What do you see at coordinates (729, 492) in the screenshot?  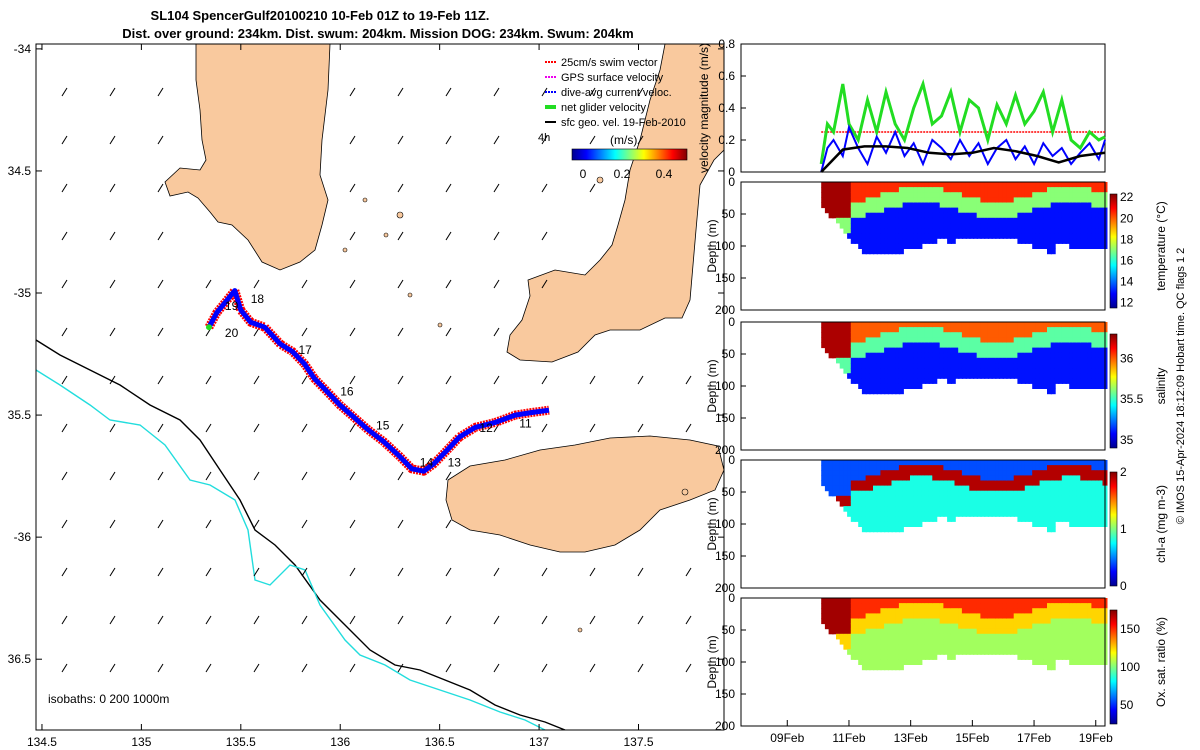 I see `section-y-tick-label: 50` at bounding box center [729, 492].